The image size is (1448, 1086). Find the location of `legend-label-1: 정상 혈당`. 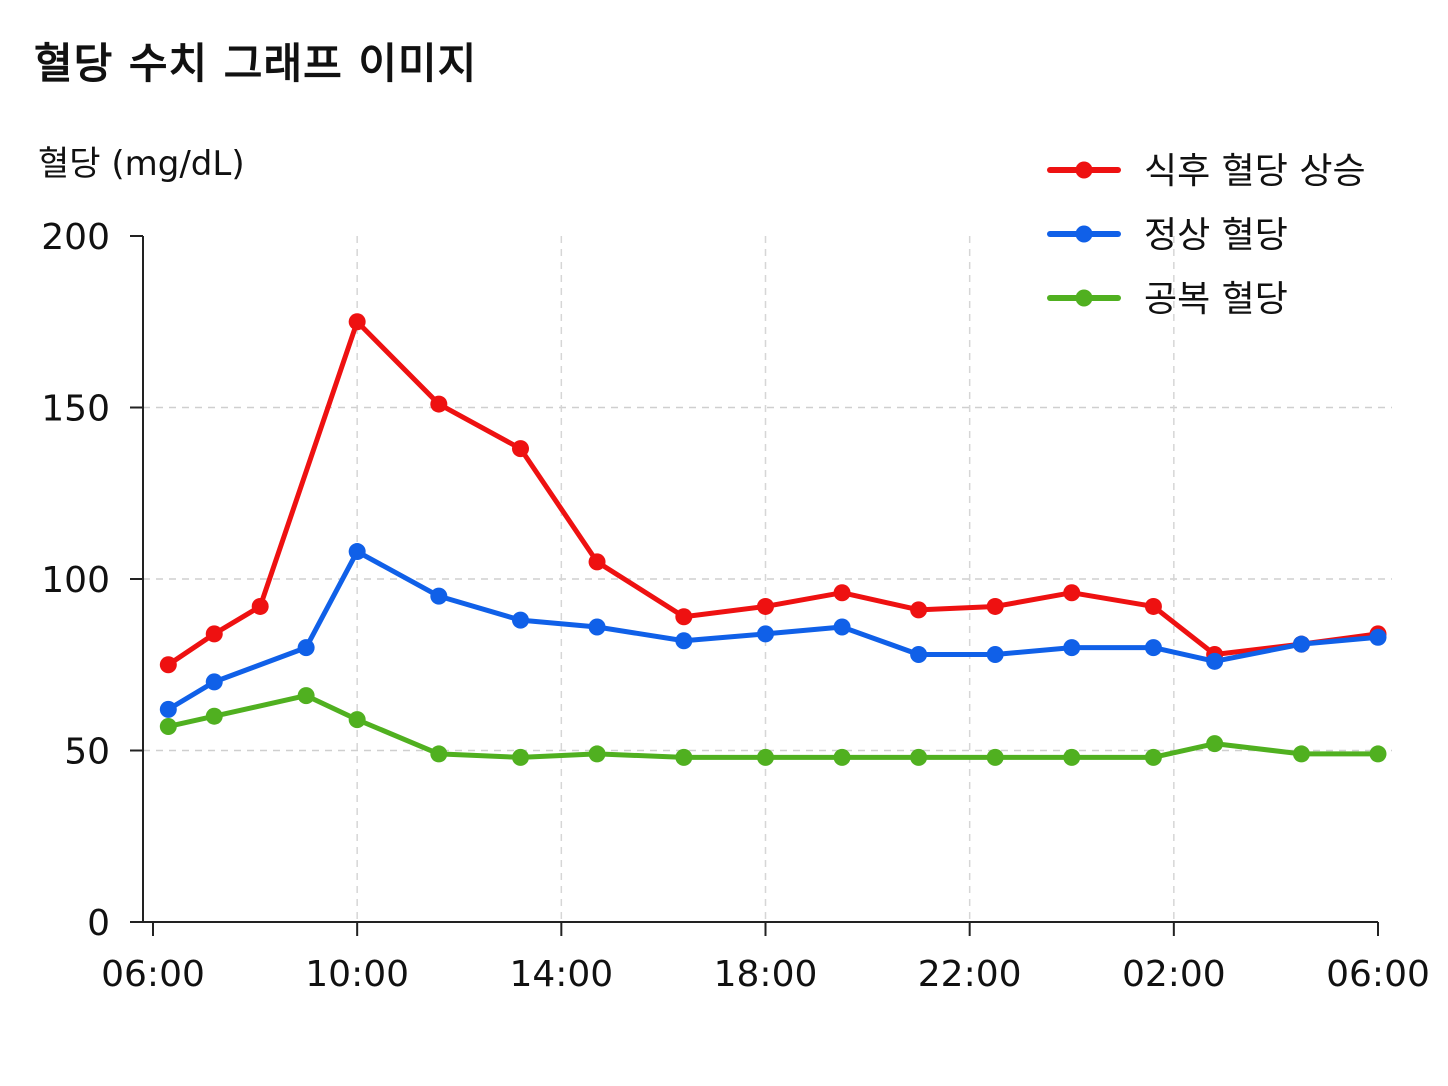

legend-label-1: 정상 혈당 is located at coordinates (1216, 235).